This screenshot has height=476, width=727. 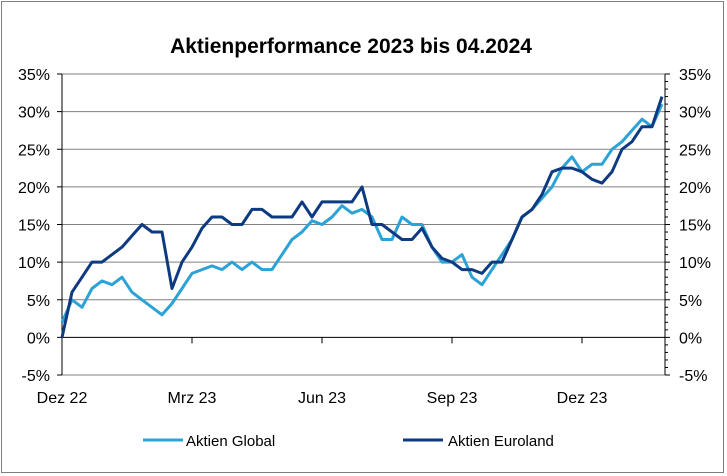 What do you see at coordinates (693, 376) in the screenshot?
I see `y-tick-label-right: -5%` at bounding box center [693, 376].